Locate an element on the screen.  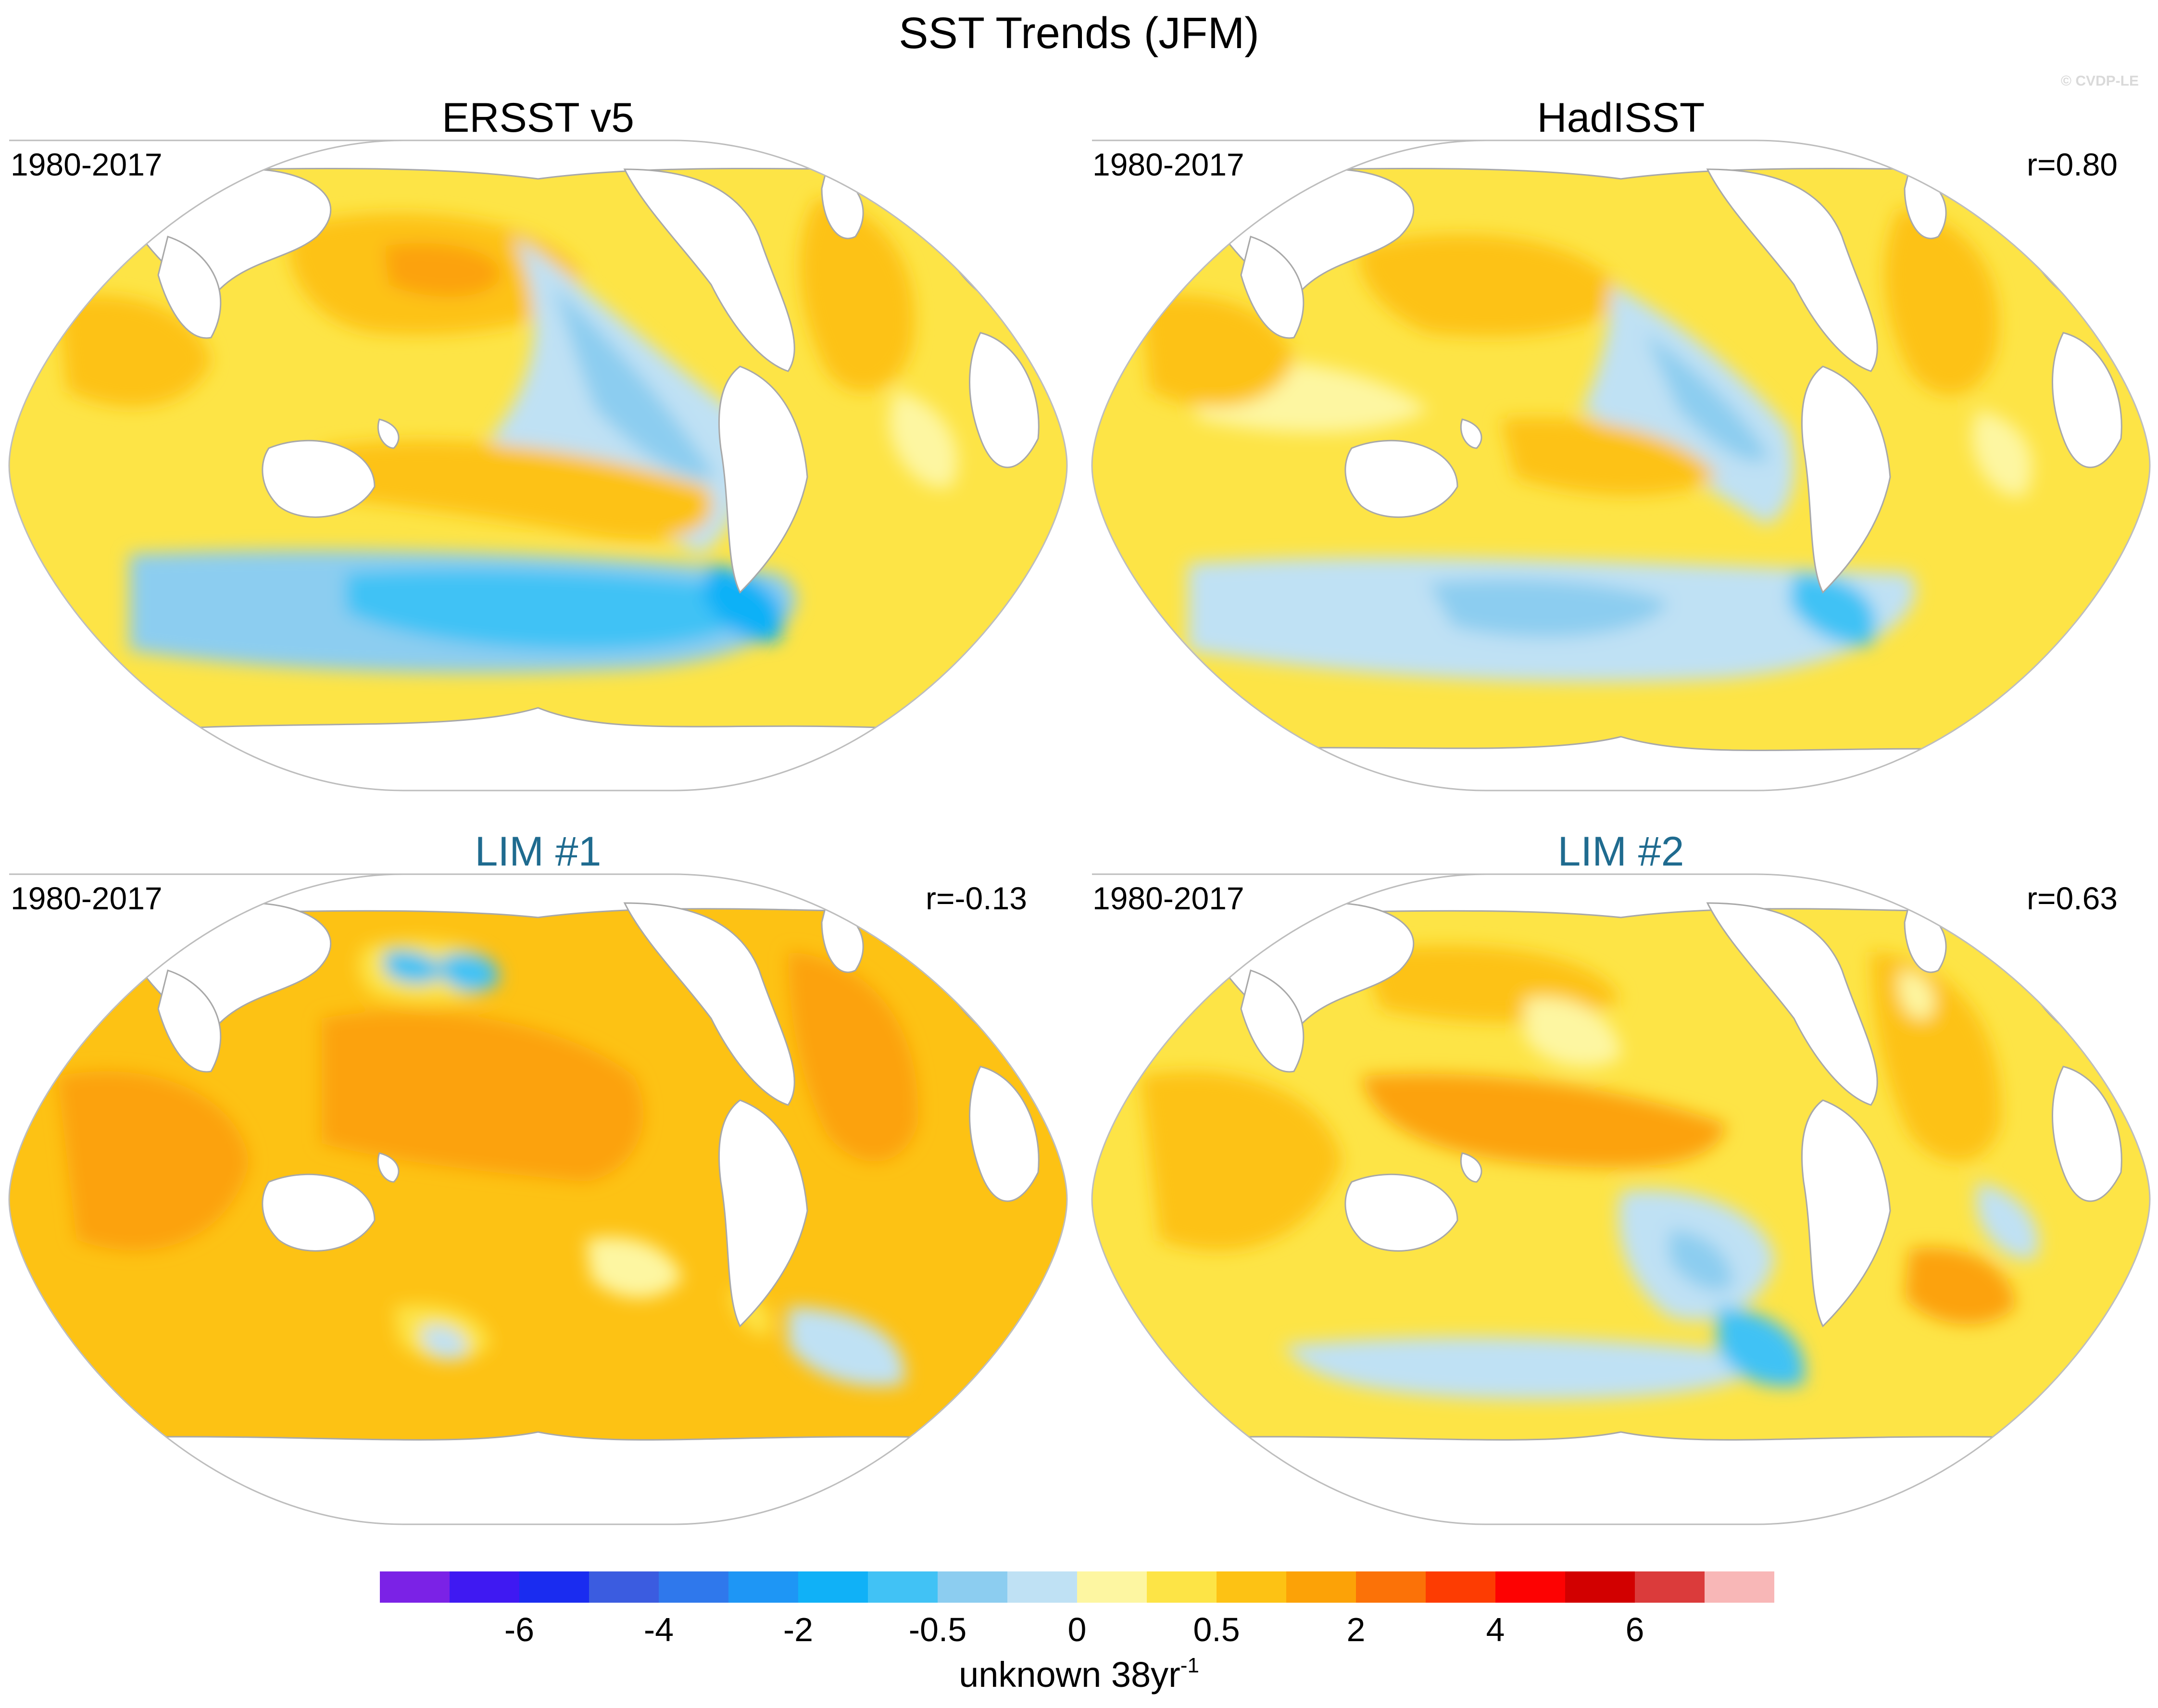
colorbar-units-text: unknown 38yr is located at coordinates (1069, 1675).